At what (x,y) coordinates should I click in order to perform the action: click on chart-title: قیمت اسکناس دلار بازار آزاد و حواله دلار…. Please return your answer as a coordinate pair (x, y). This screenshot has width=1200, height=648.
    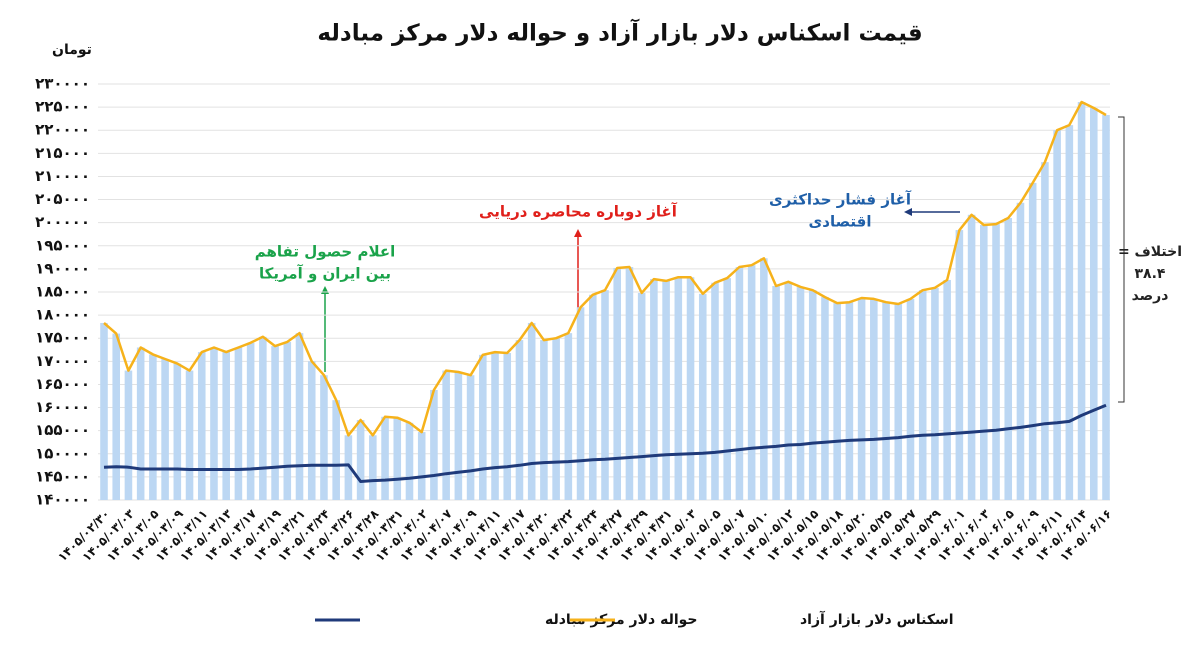
    Looking at the image, I should click on (619, 32).